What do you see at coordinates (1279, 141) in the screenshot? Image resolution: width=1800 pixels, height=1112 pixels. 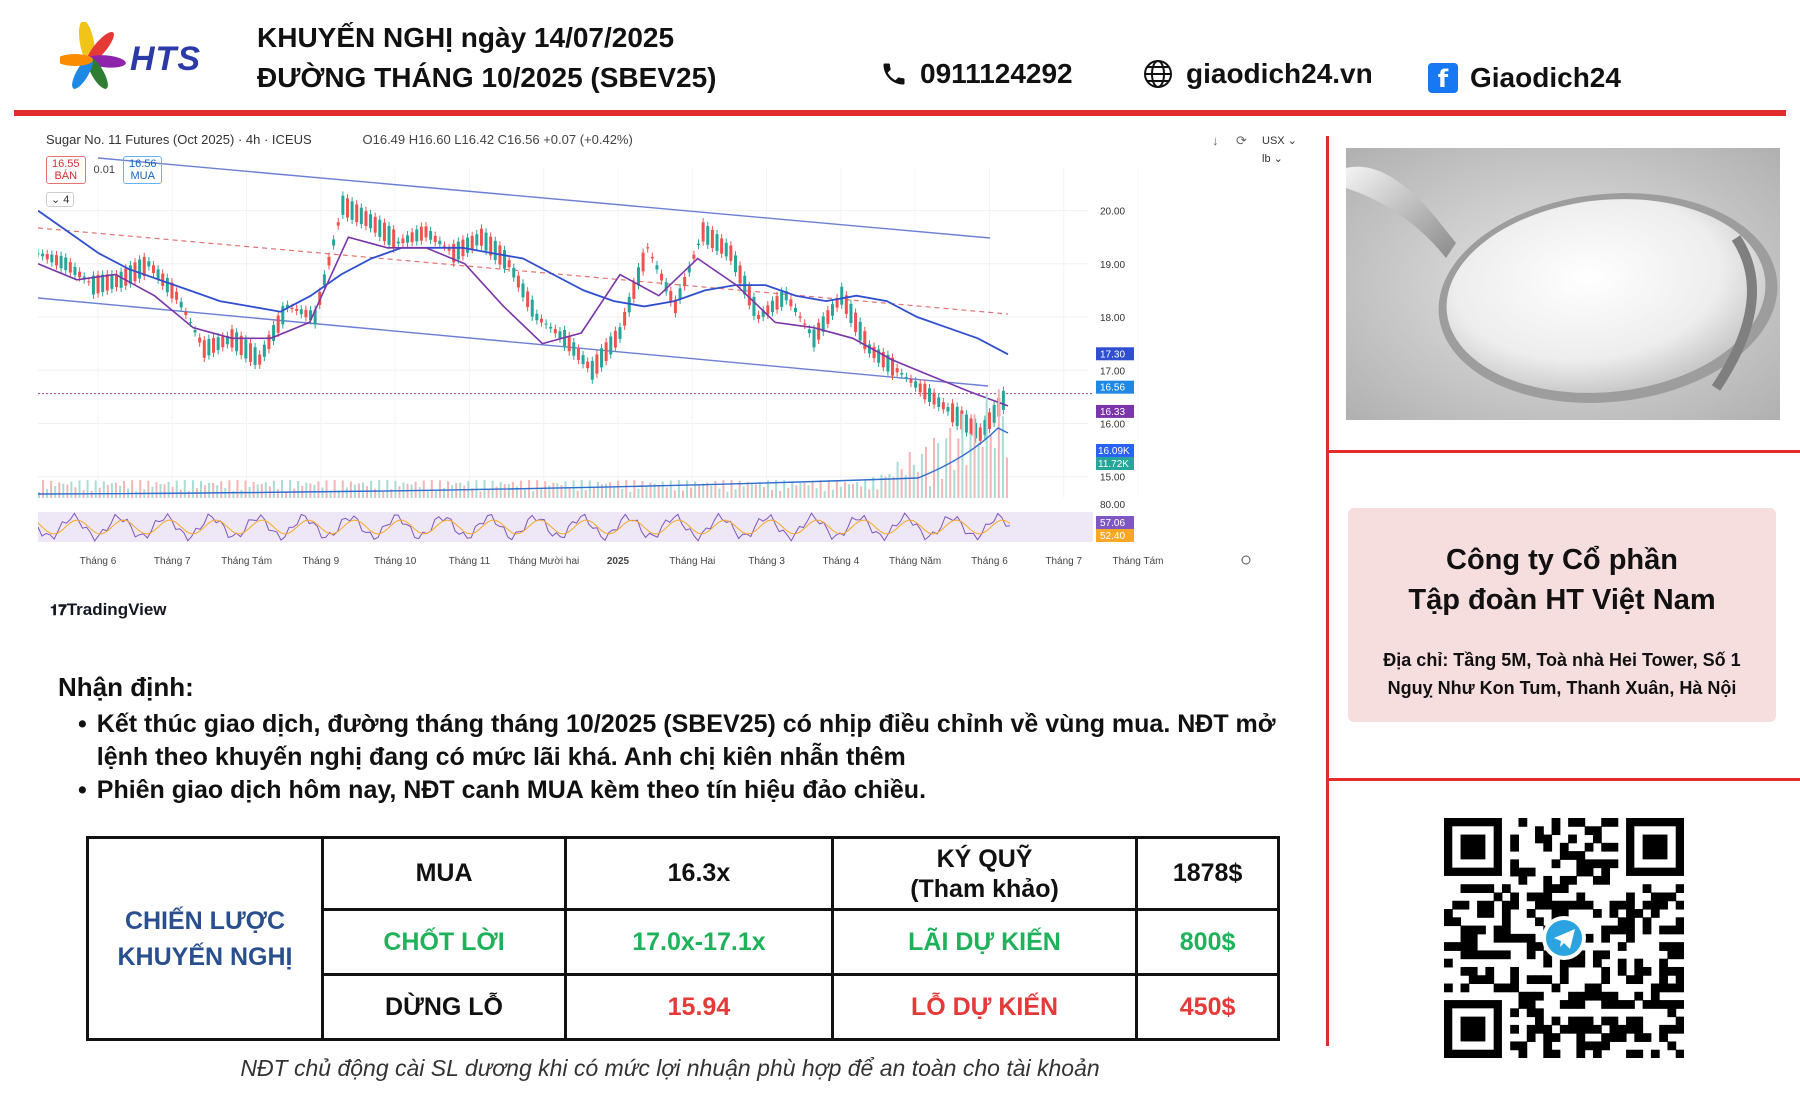 I see `currency-select: USX ⌄` at bounding box center [1279, 141].